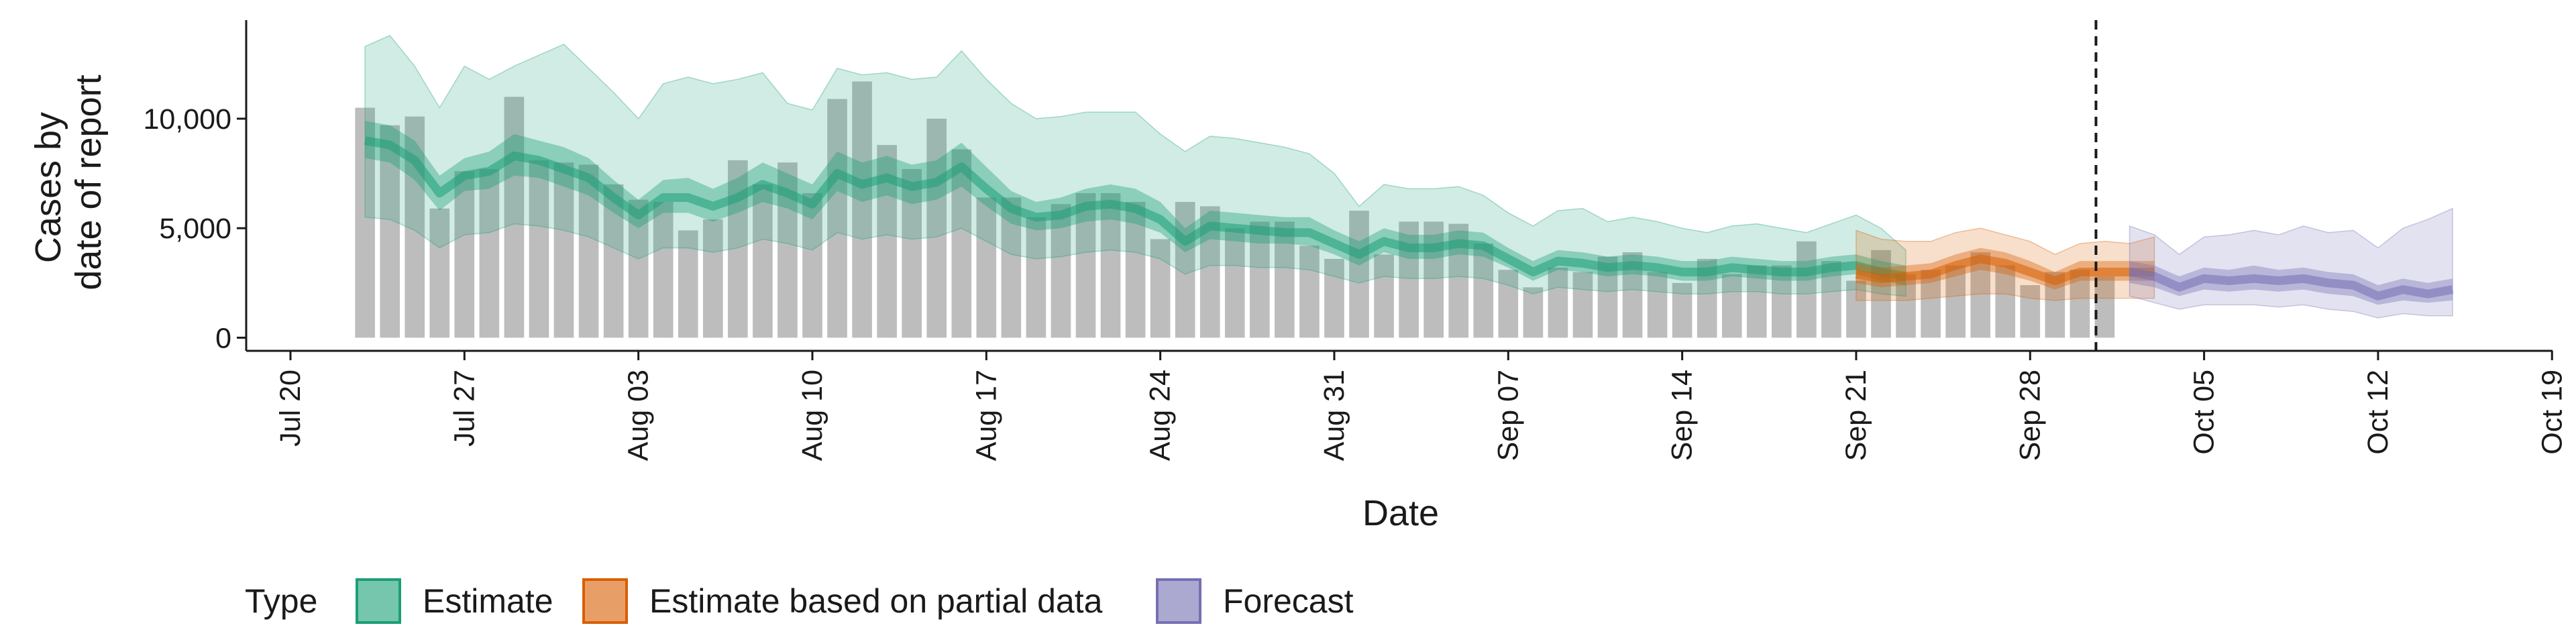 The height and width of the screenshot is (644, 2576). Describe the element at coordinates (2378, 412) in the screenshot. I see `x-tick-label: Oct 12` at that location.